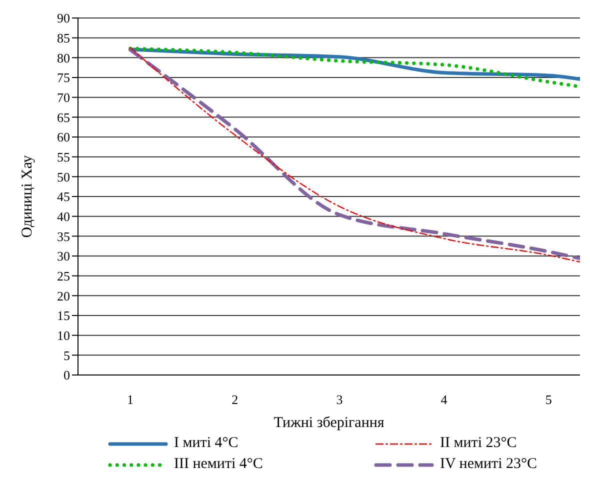 This screenshot has height=491, width=590. What do you see at coordinates (339, 400) in the screenshot?
I see `x-tick-label: 3` at bounding box center [339, 400].